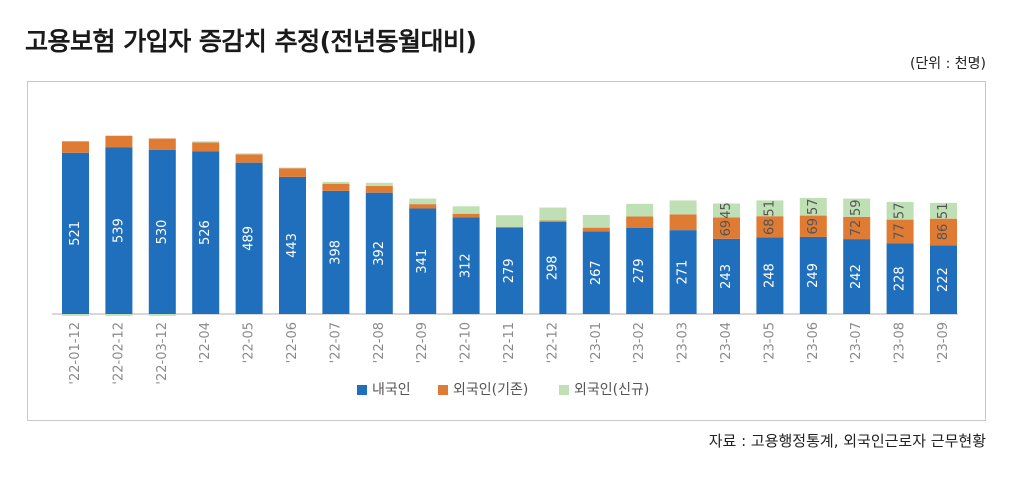  Describe the element at coordinates (422, 342) in the screenshot. I see `x-tick-label: '22-09` at that location.